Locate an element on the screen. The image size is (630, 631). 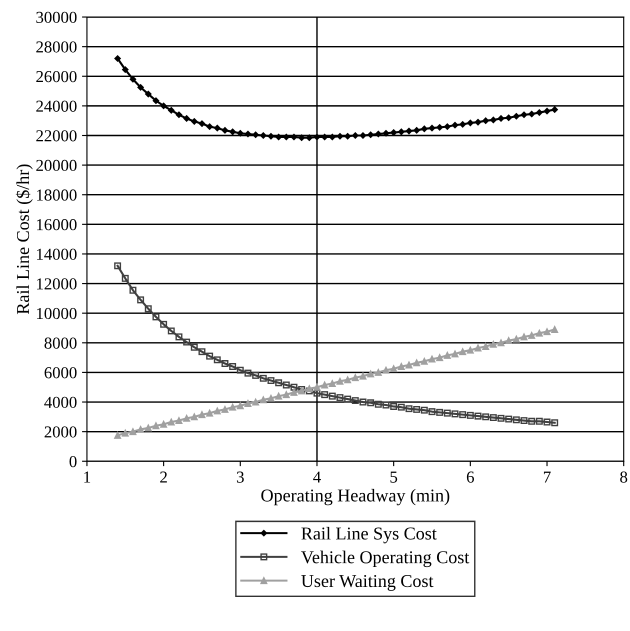
y-tick-label: 16000 is located at coordinates (57, 224).